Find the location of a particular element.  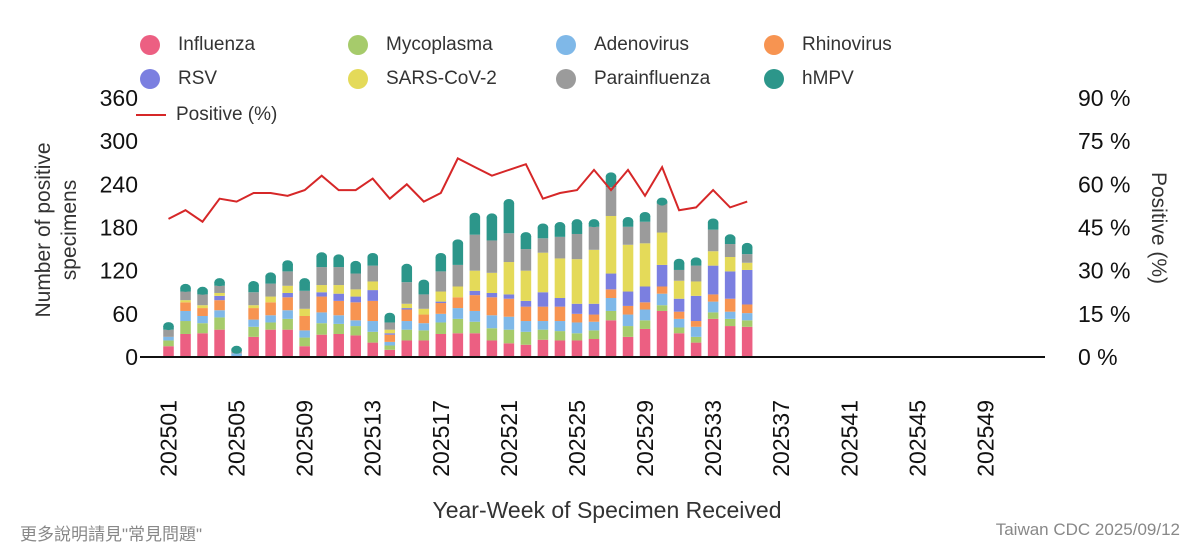

y2-tick-label: 90 % is located at coordinates (1104, 98).